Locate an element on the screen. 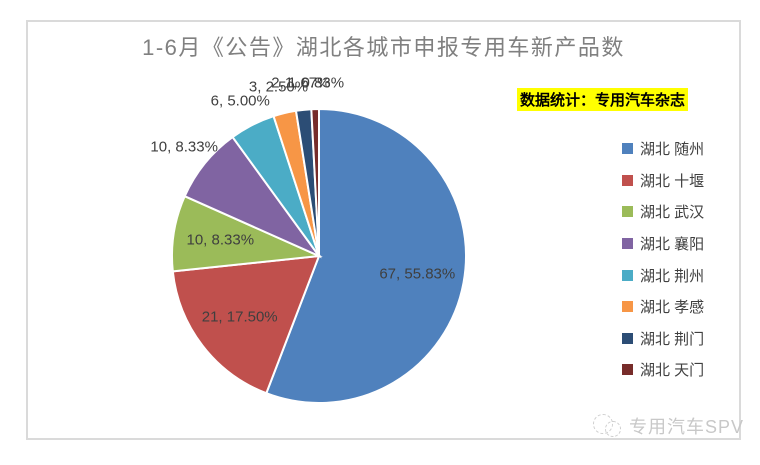 The height and width of the screenshot is (465, 760). legend-item-7: 湖北 荆门 is located at coordinates (663, 339).